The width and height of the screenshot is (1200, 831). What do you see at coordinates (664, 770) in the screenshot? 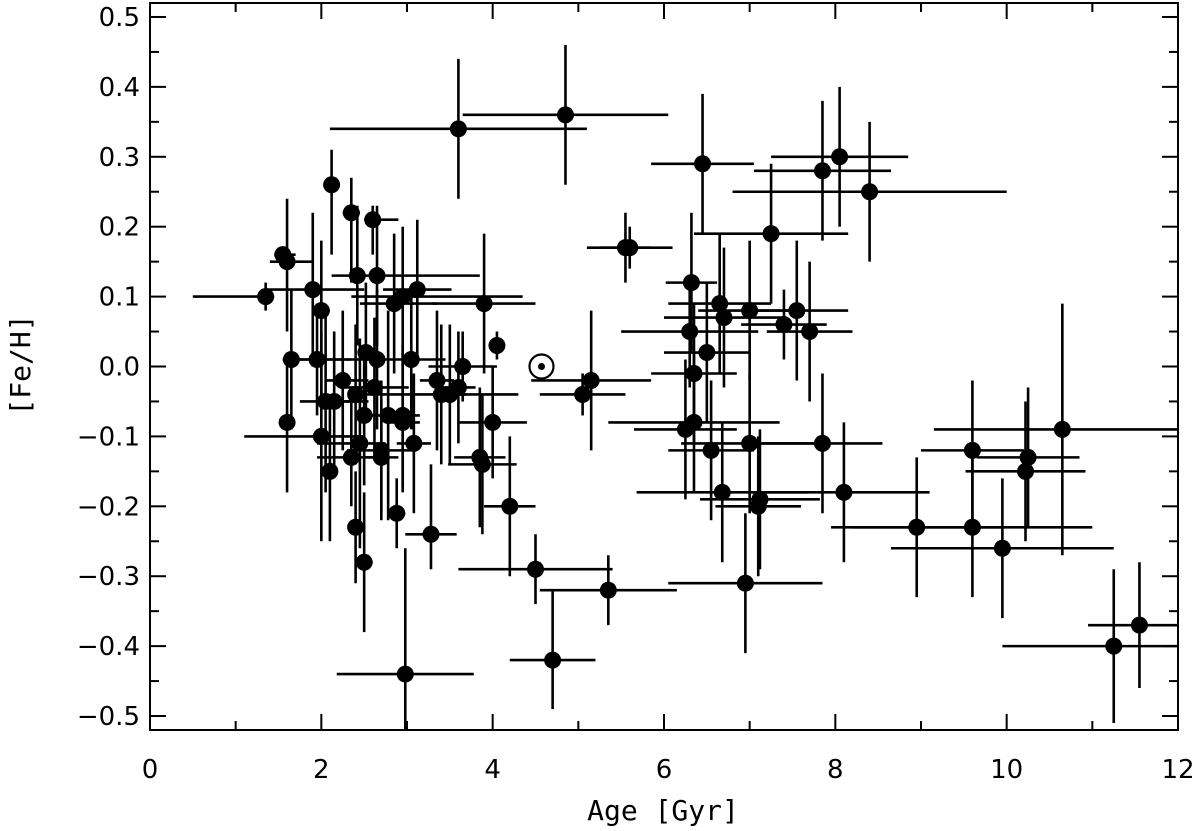
I see `x-tick-label: 6` at bounding box center [664, 770].